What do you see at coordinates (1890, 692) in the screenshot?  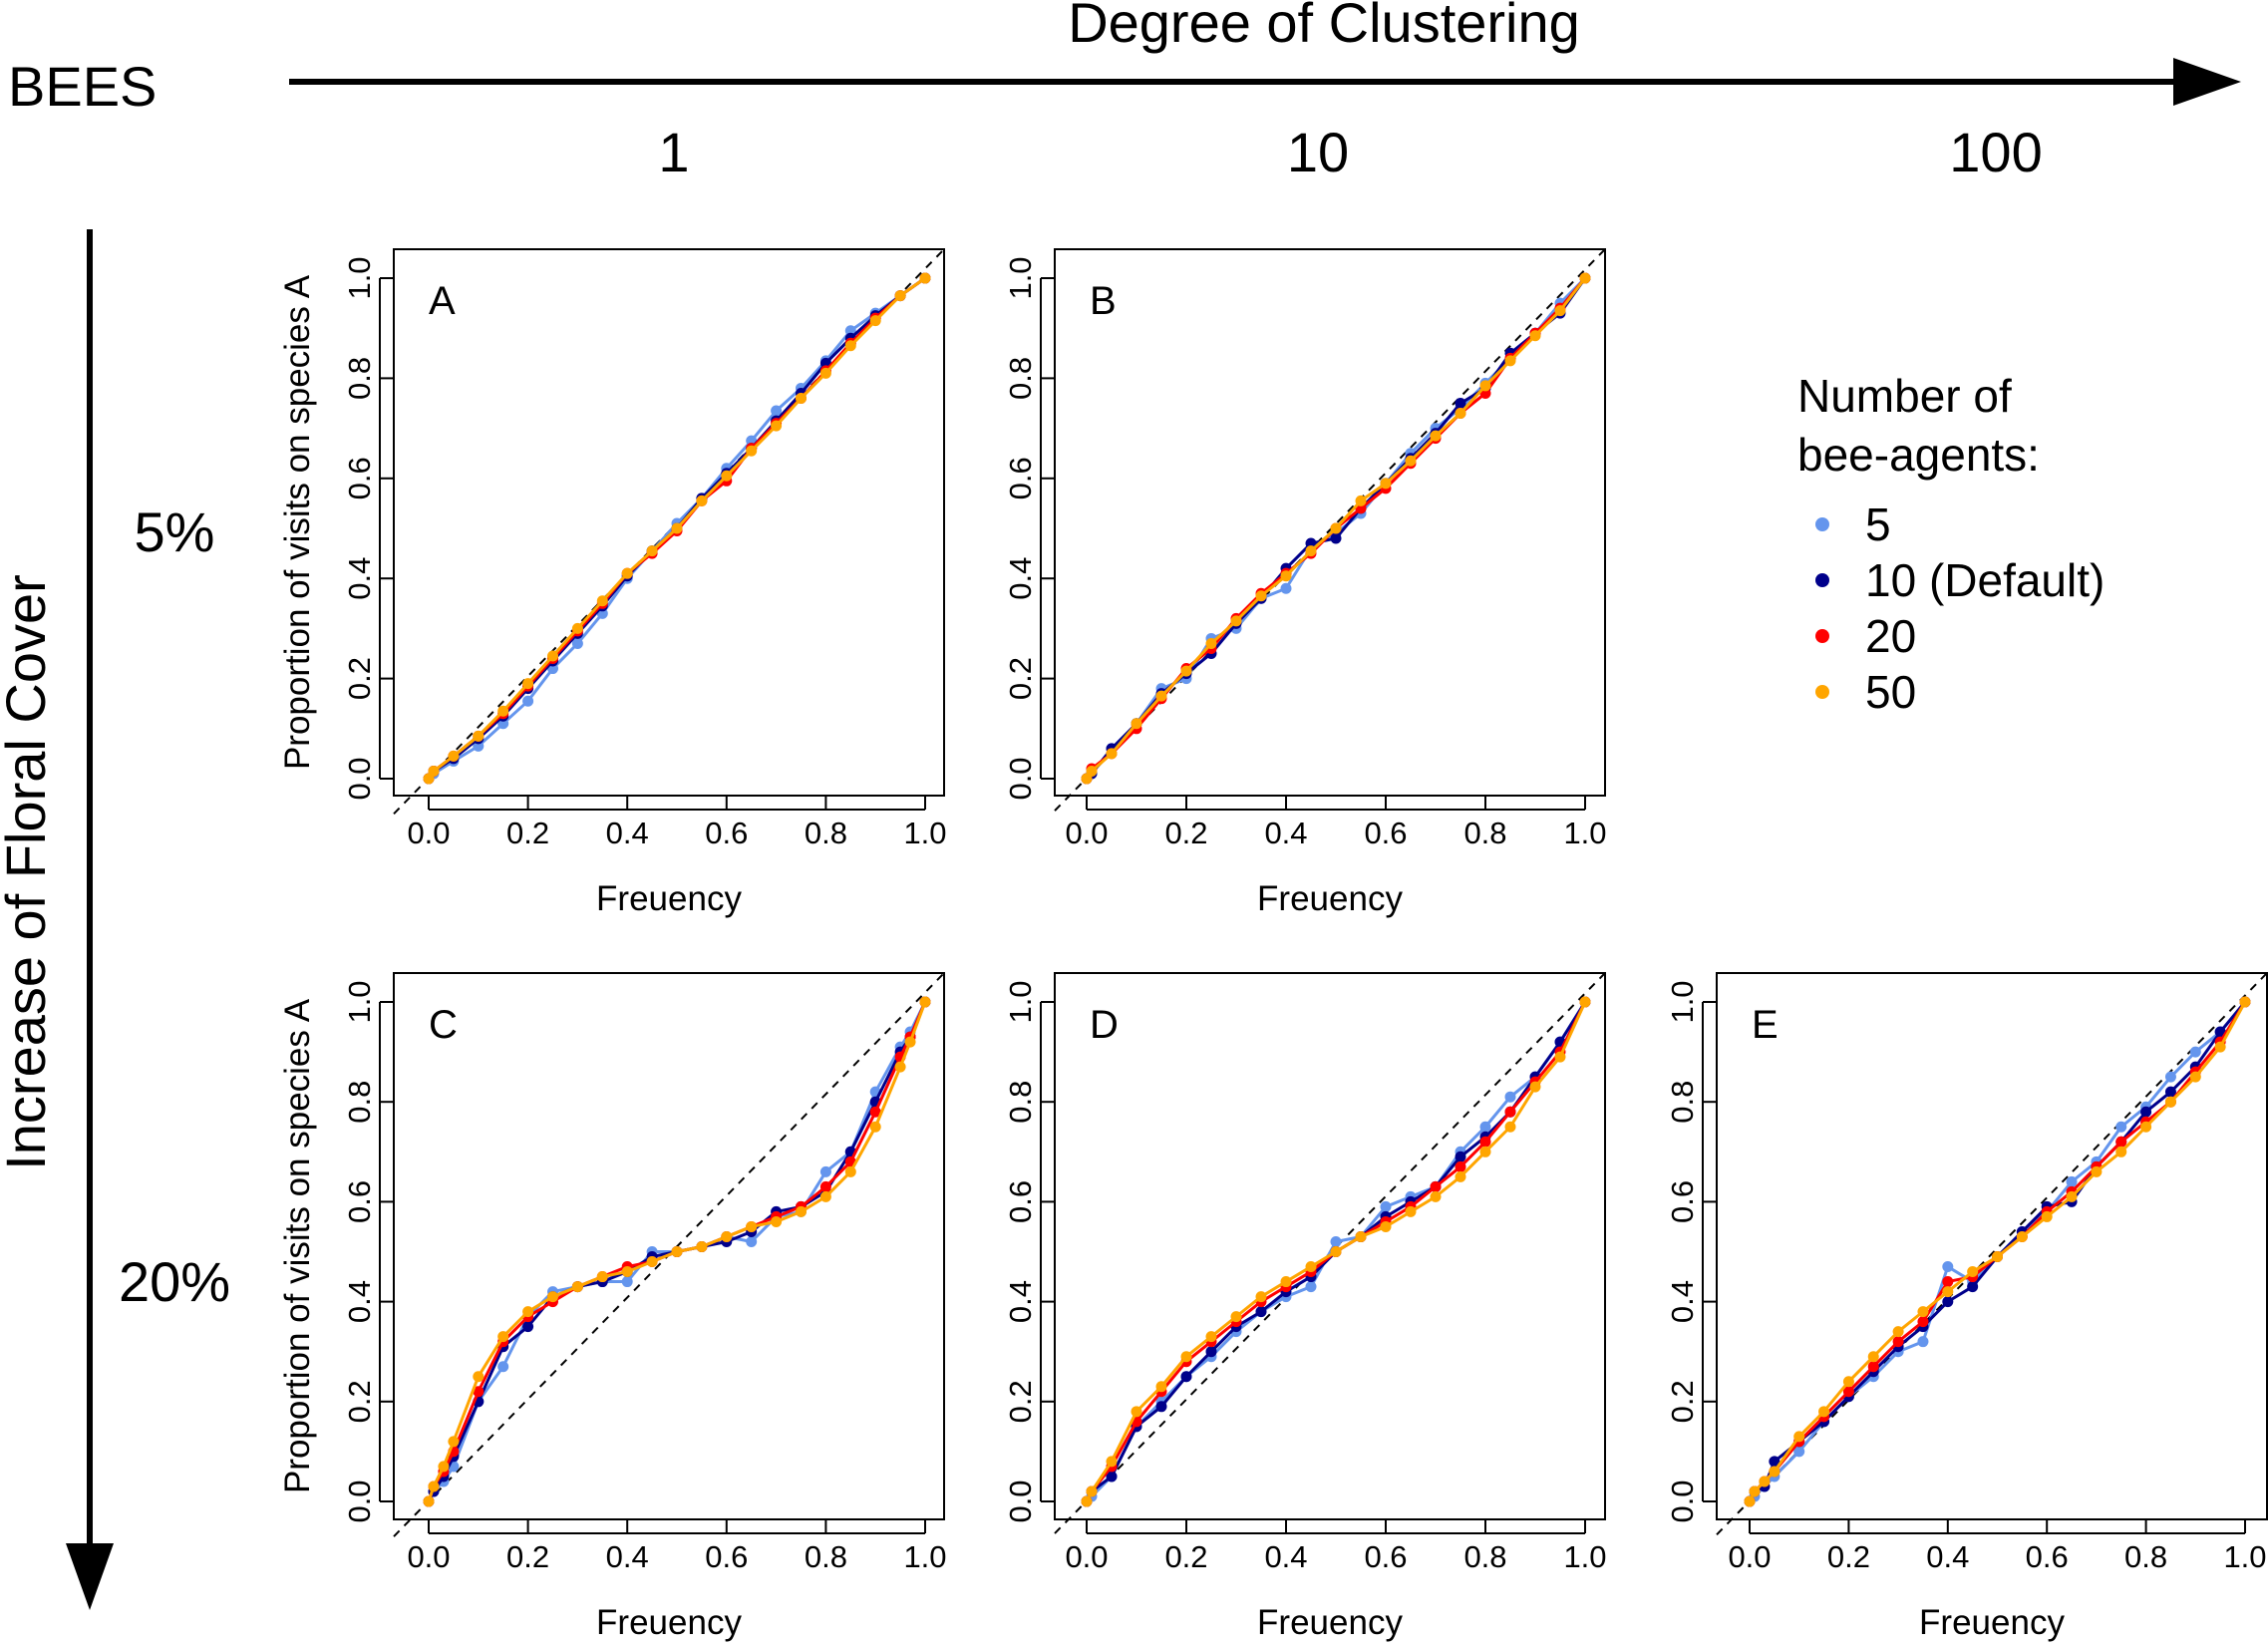 I see `legend-label-50: 50` at bounding box center [1890, 692].